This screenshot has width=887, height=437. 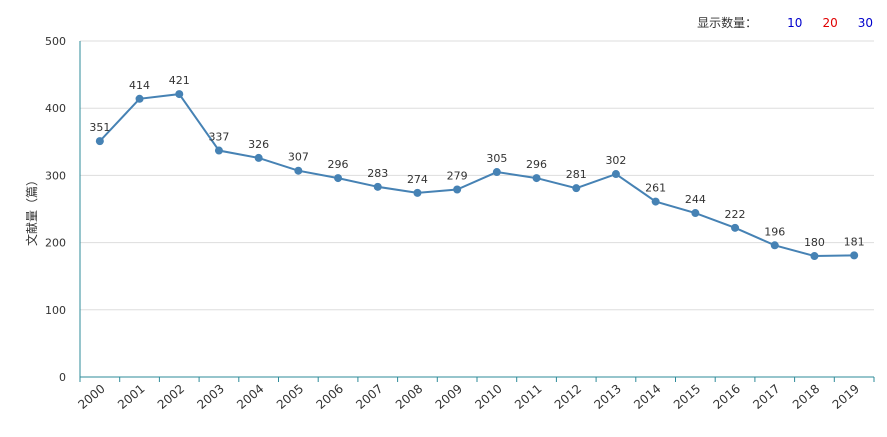 I want to click on x-tick-label: 2008, so click(x=409, y=397).